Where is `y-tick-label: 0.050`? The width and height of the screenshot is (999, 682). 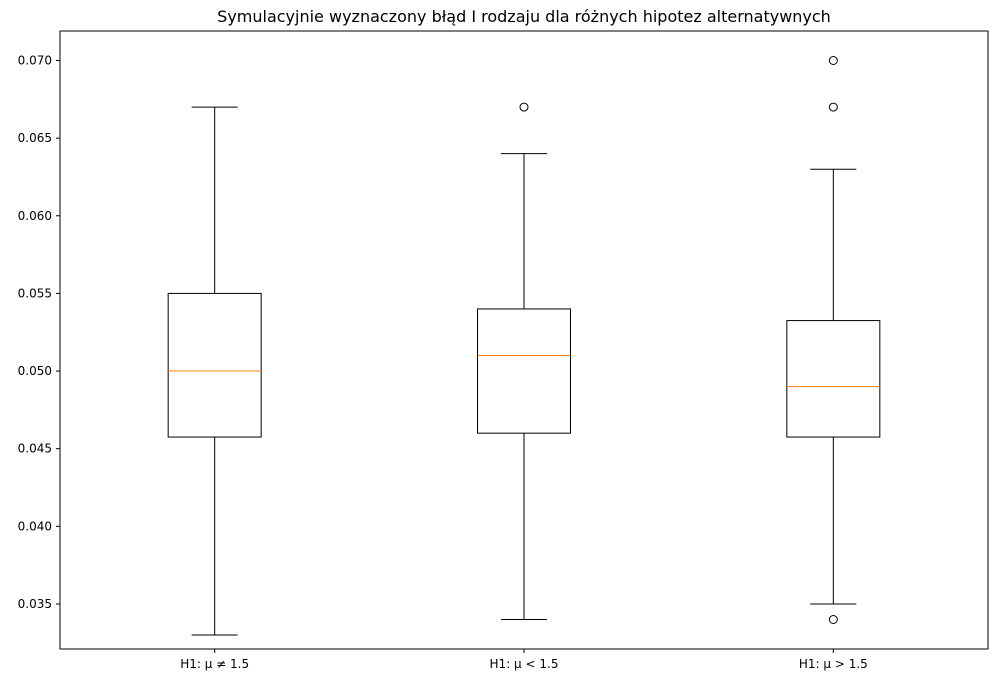 y-tick-label: 0.050 is located at coordinates (35, 371).